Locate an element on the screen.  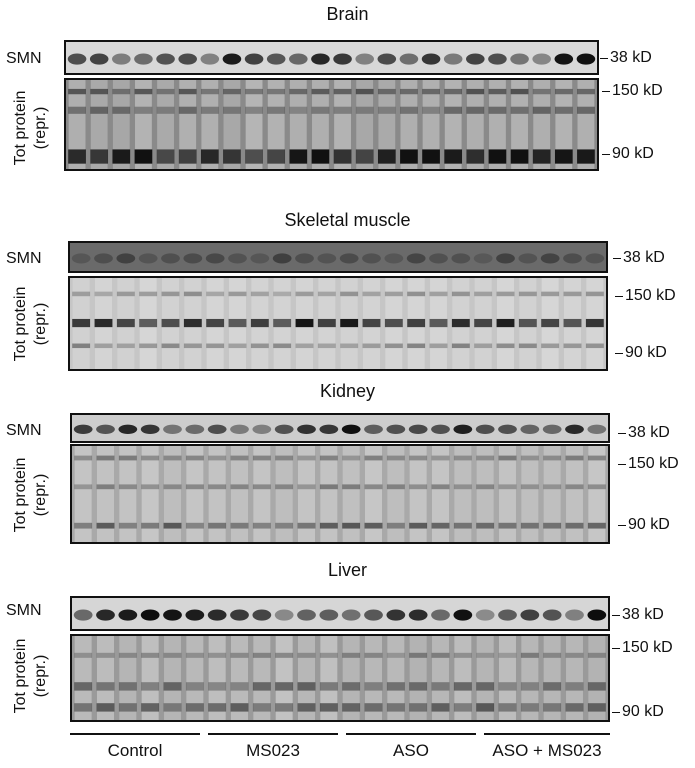
group-line-aso-ms023 is located at coordinates (547, 734).